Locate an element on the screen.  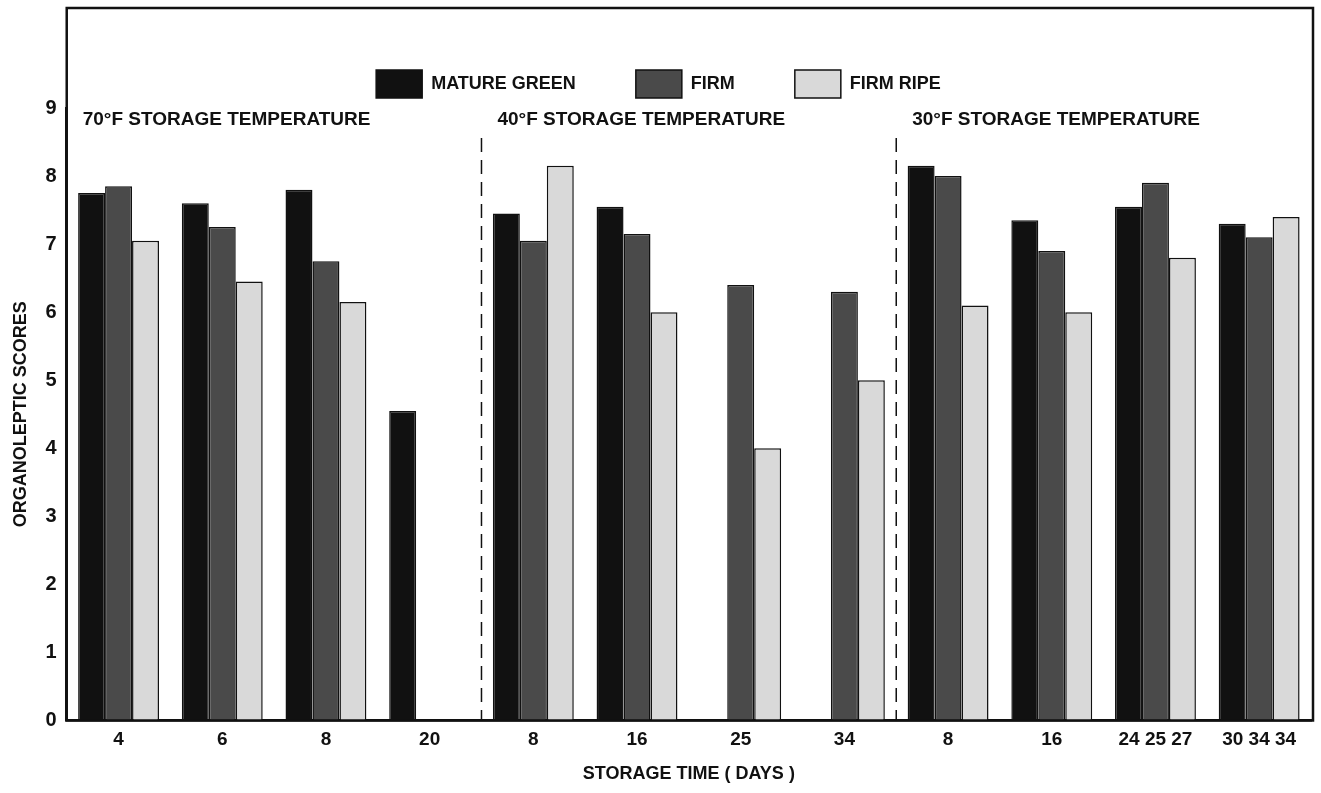
x-tick-label: 34 is located at coordinates (844, 739).